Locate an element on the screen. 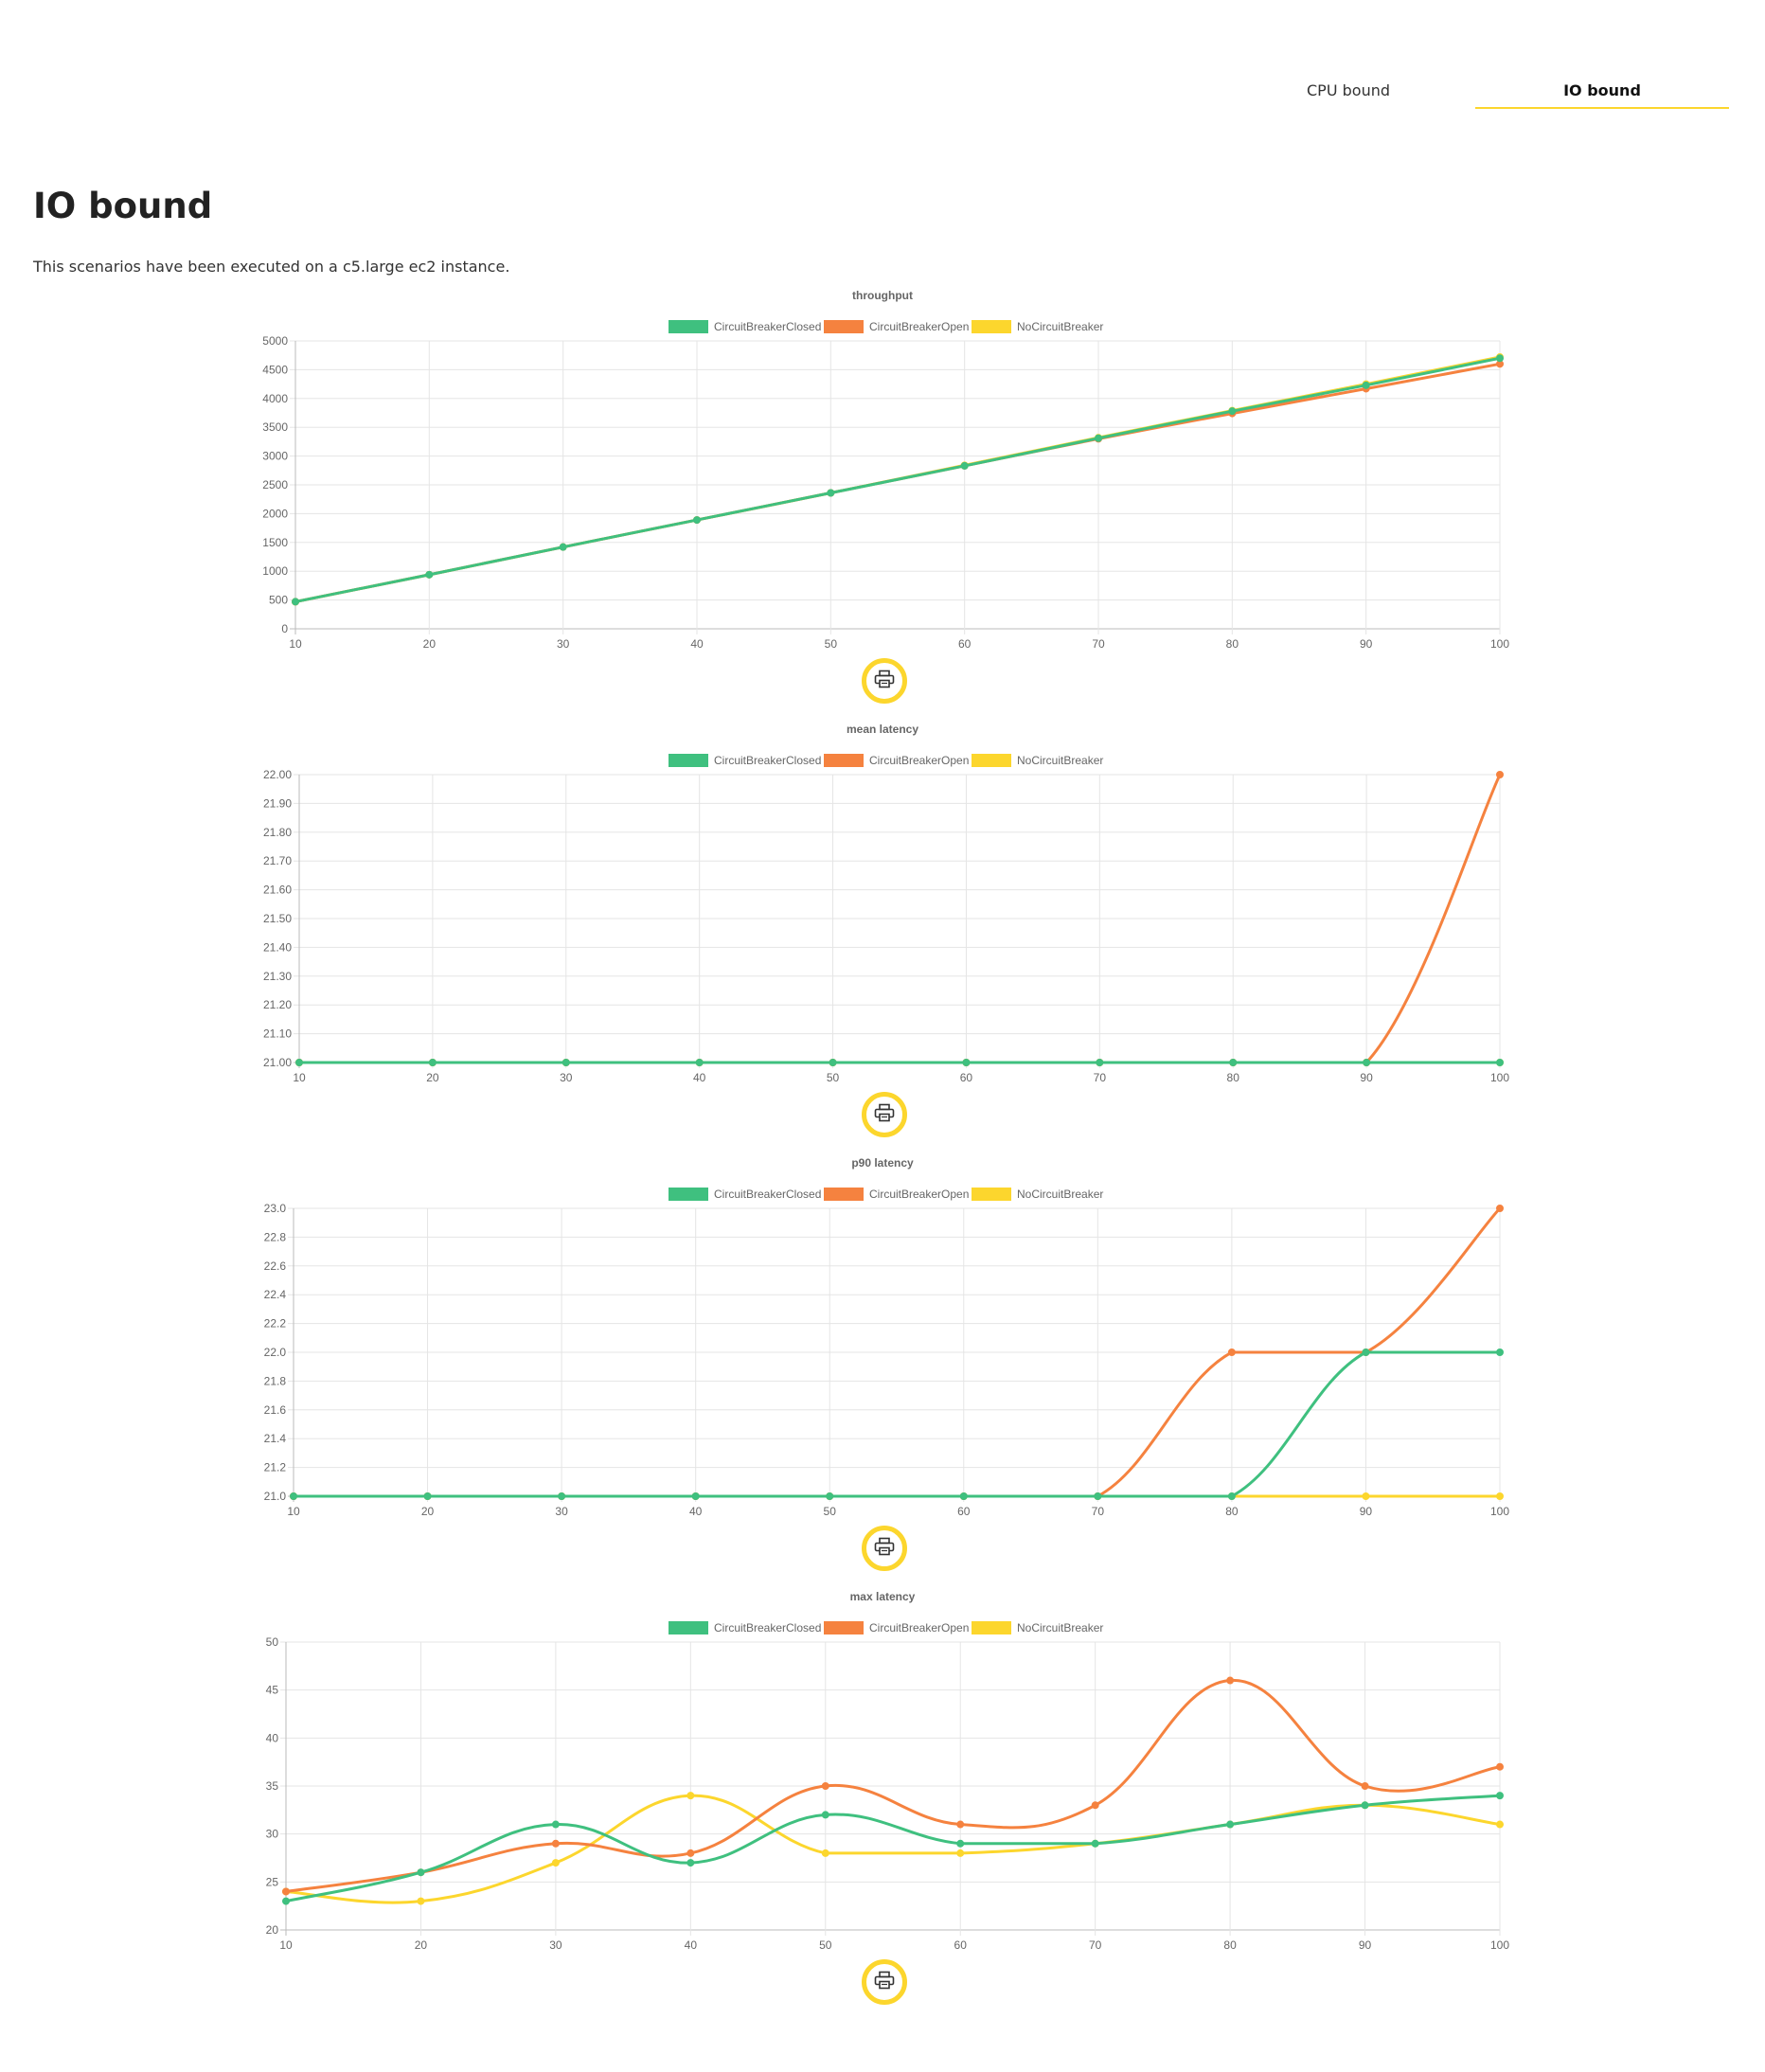 The image size is (1765, 2072). y-tick-label: 5000 is located at coordinates (275, 341).